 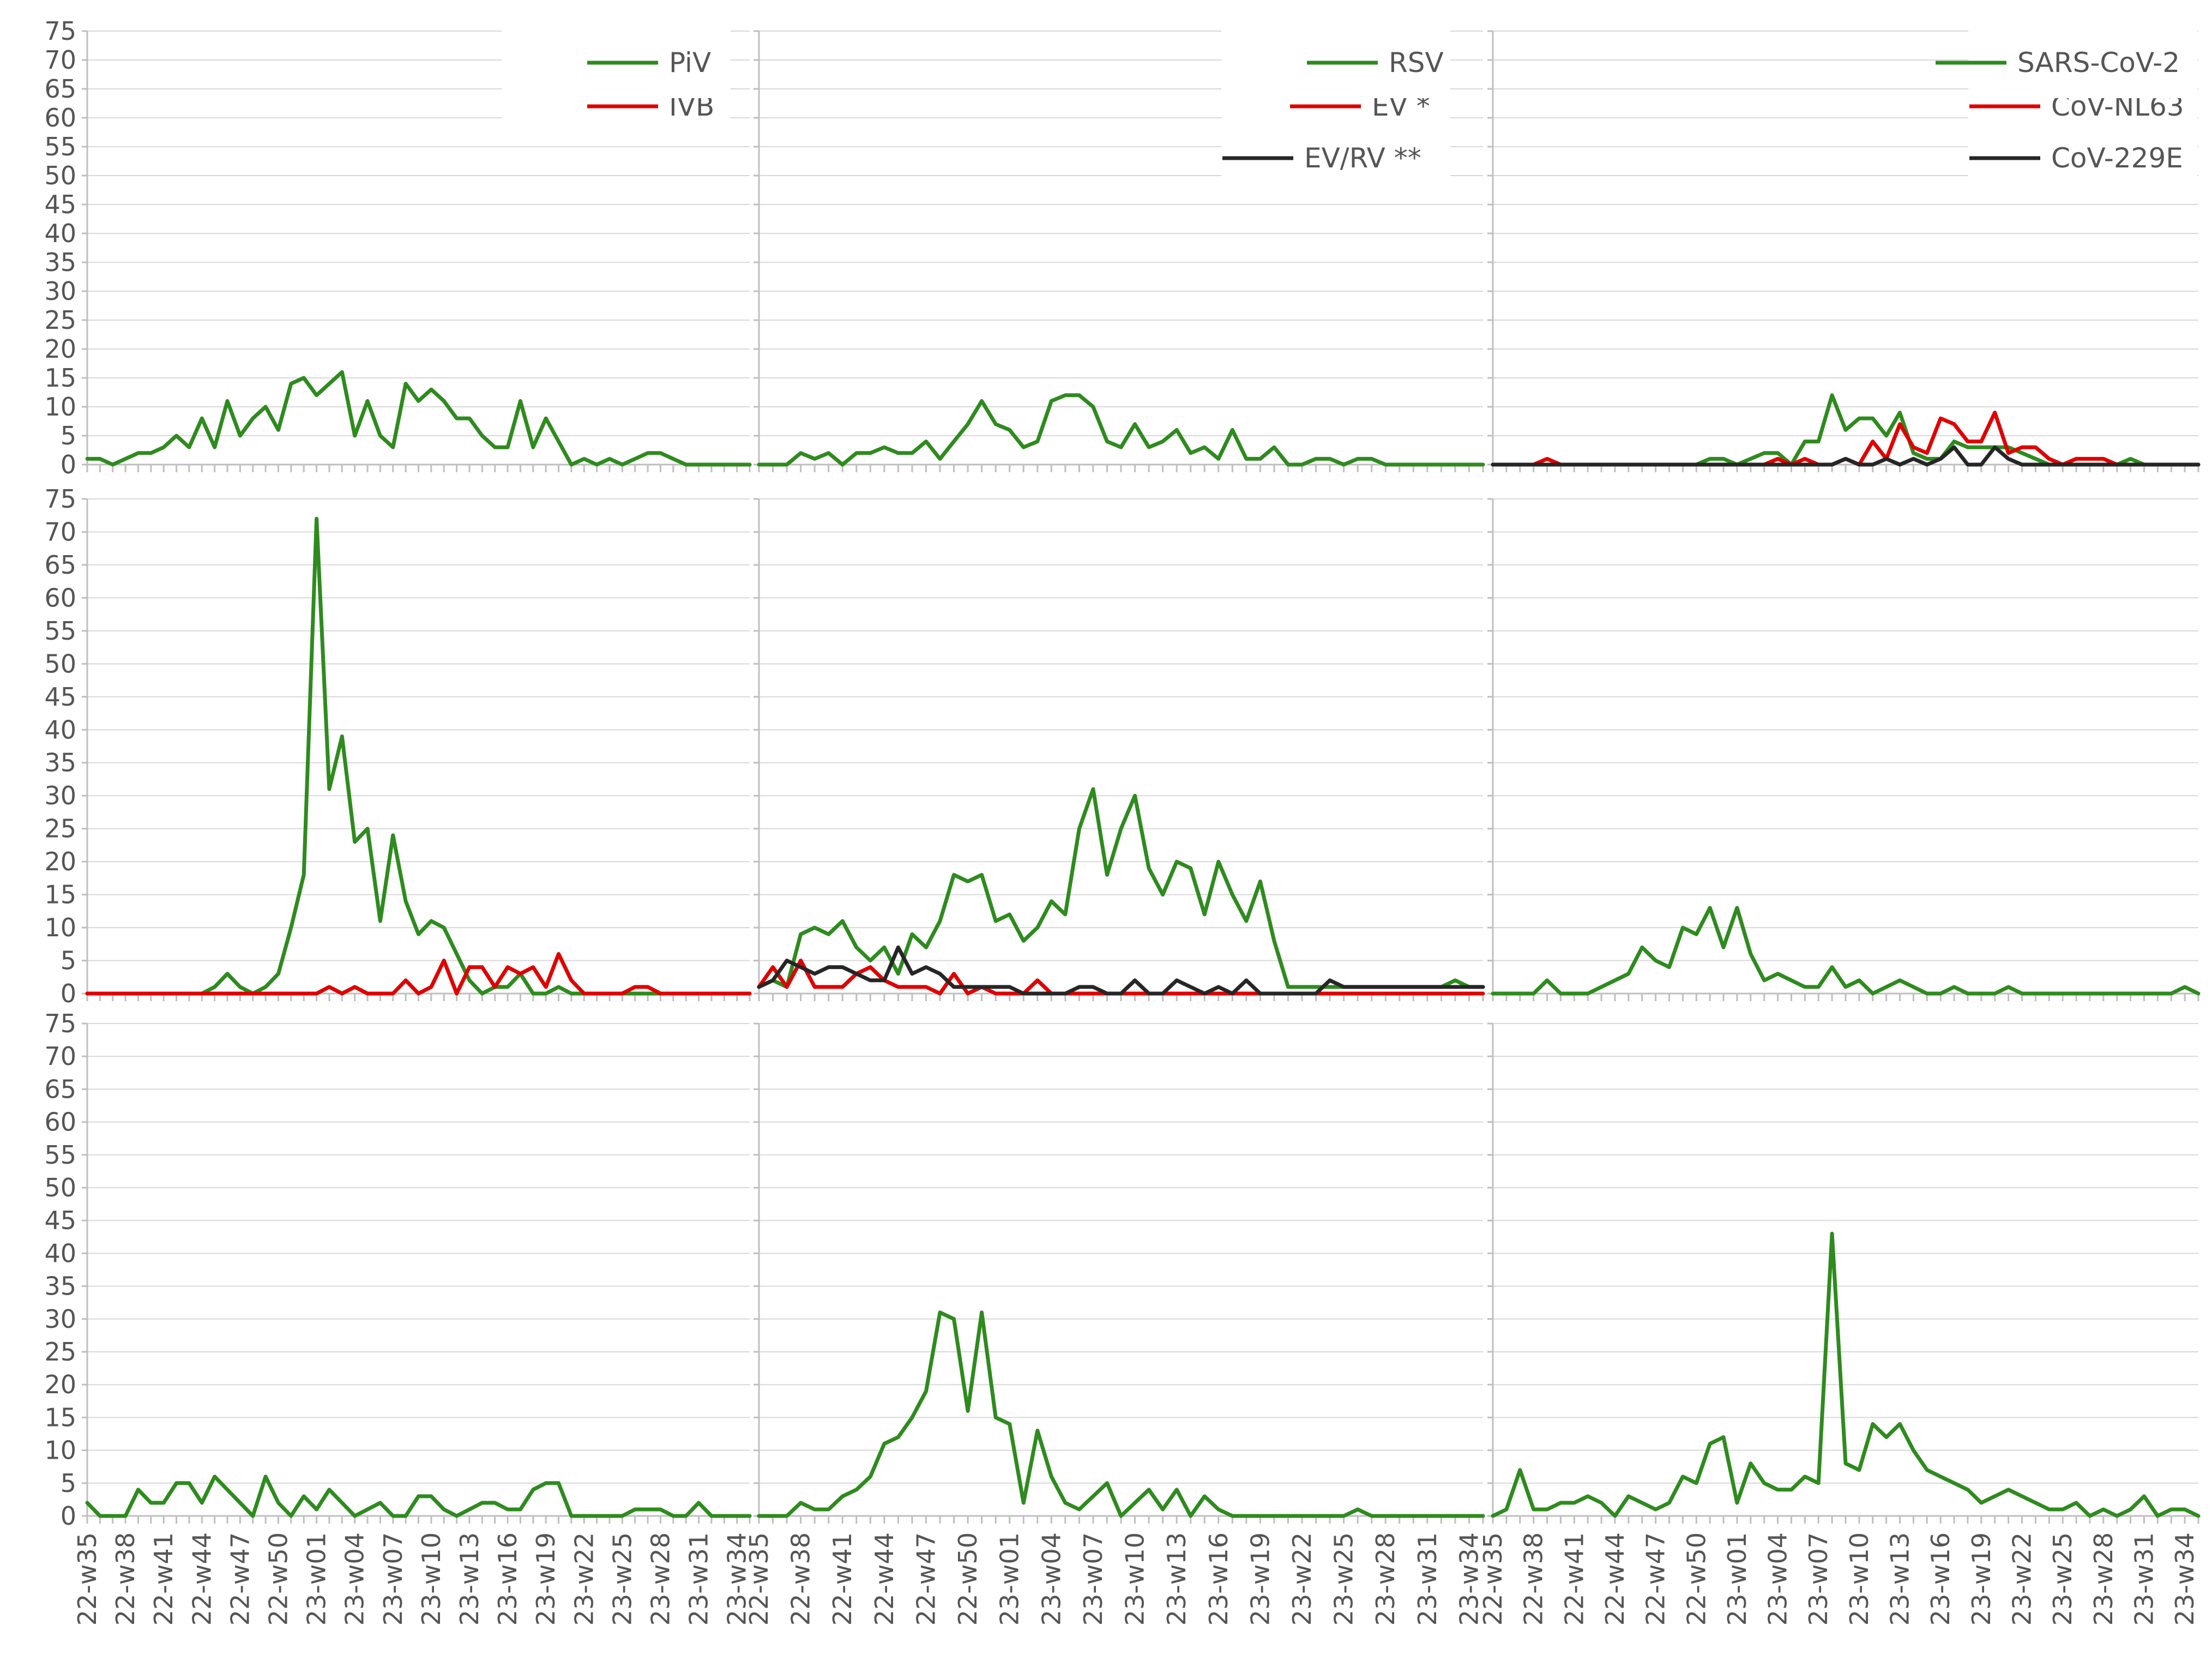 What do you see at coordinates (1846, 430) in the screenshot?
I see `series-line-cov-oc43` at bounding box center [1846, 430].